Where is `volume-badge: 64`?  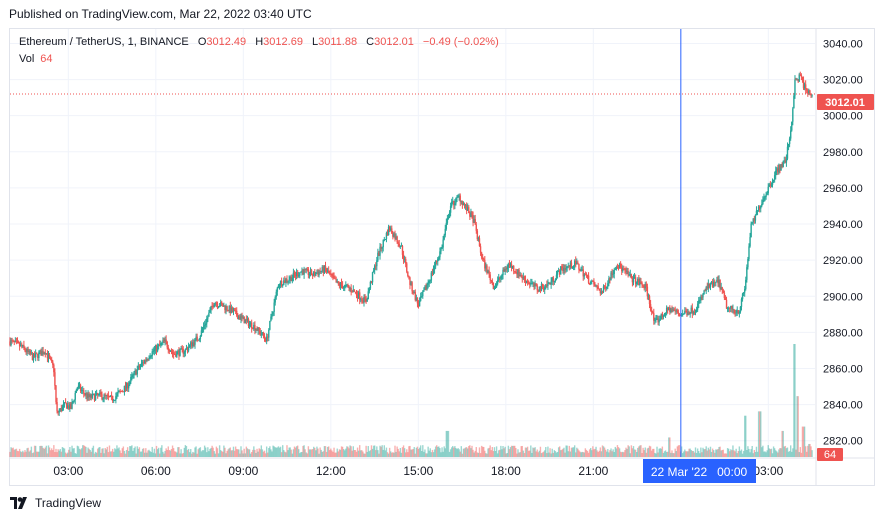 volume-badge: 64 is located at coordinates (830, 454).